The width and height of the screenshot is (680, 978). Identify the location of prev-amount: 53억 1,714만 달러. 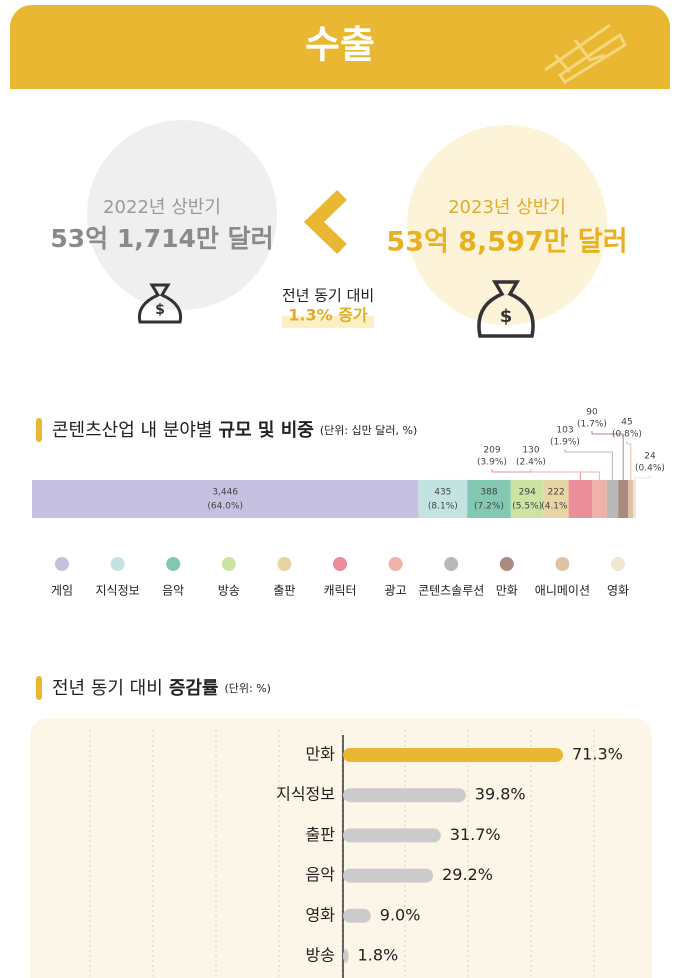
(161, 238).